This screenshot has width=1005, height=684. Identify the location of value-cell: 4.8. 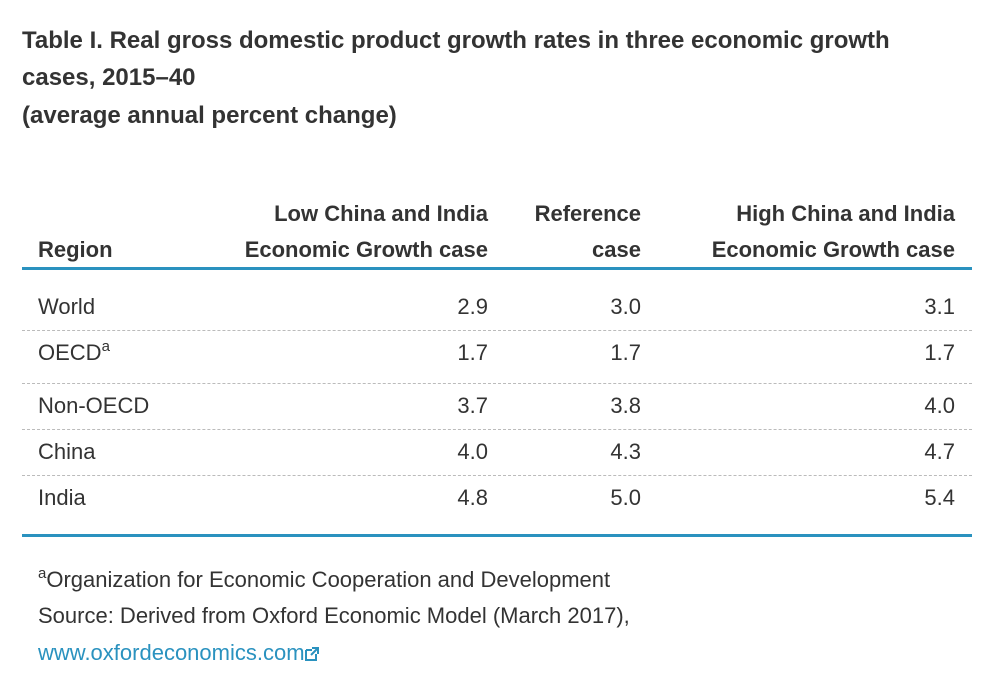
(472, 497).